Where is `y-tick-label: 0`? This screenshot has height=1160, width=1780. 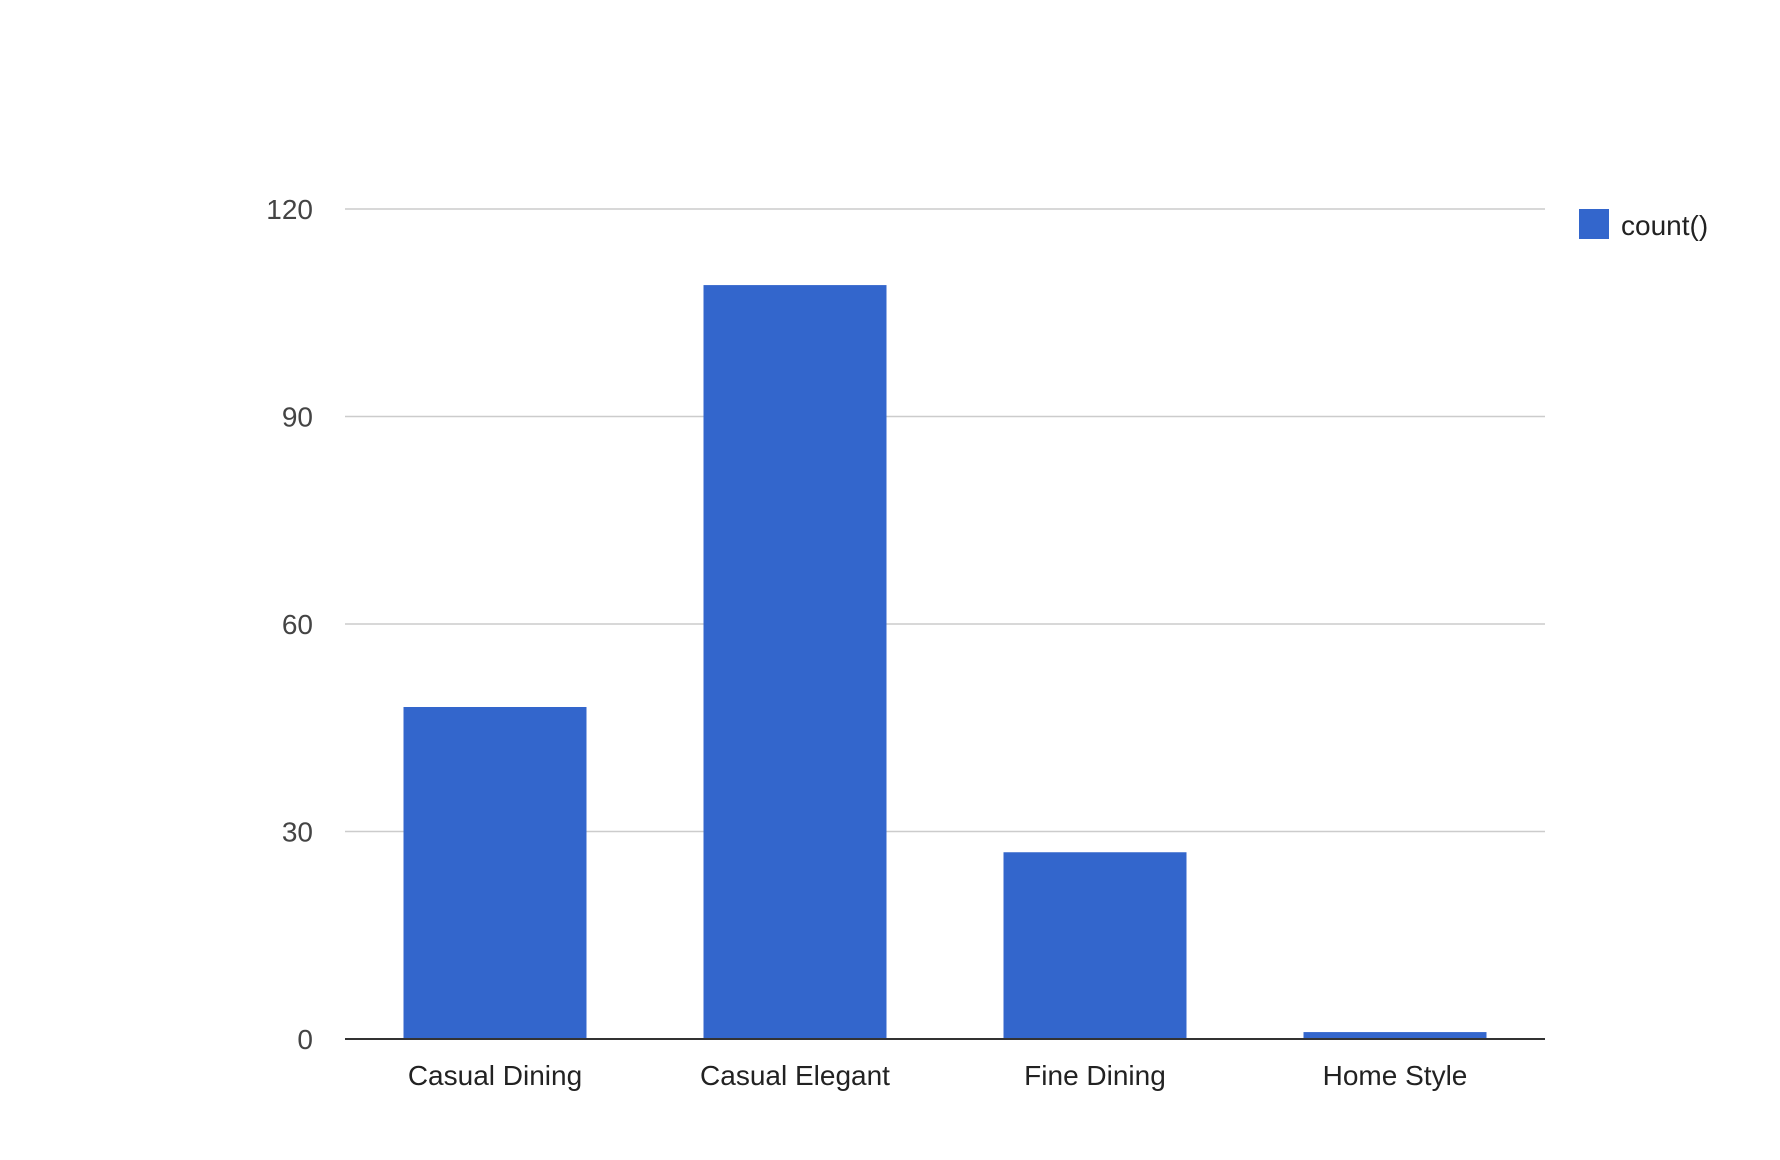
y-tick-label: 0 is located at coordinates (305, 1039).